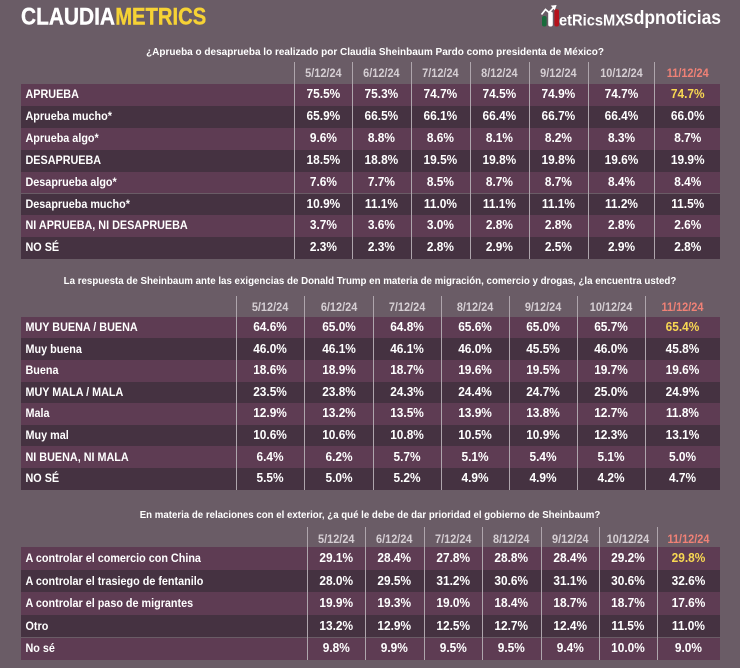  I want to click on svg-text: METRICS, so click(160, 17).